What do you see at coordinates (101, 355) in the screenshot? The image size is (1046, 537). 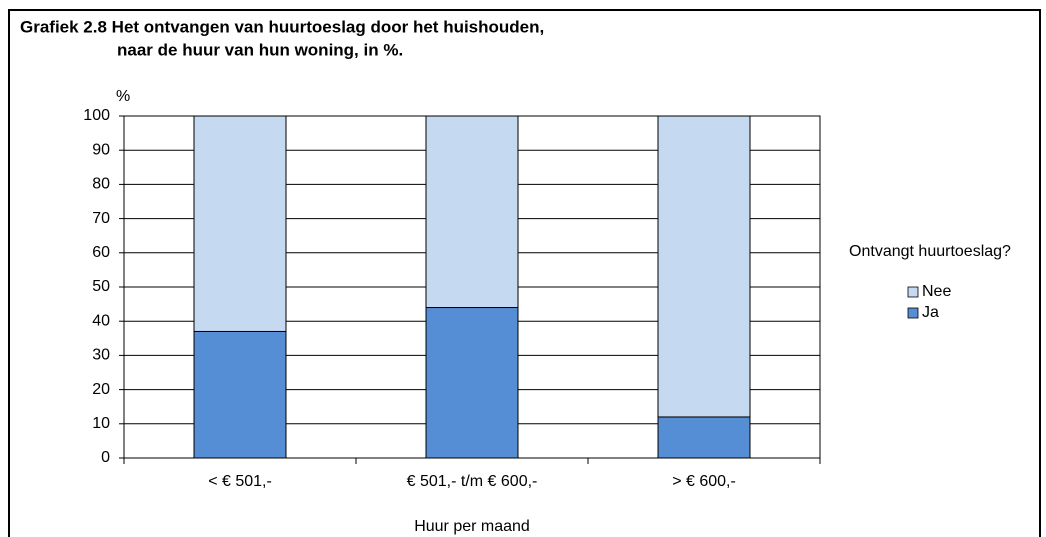 I see `y-tick-label: 30` at bounding box center [101, 355].